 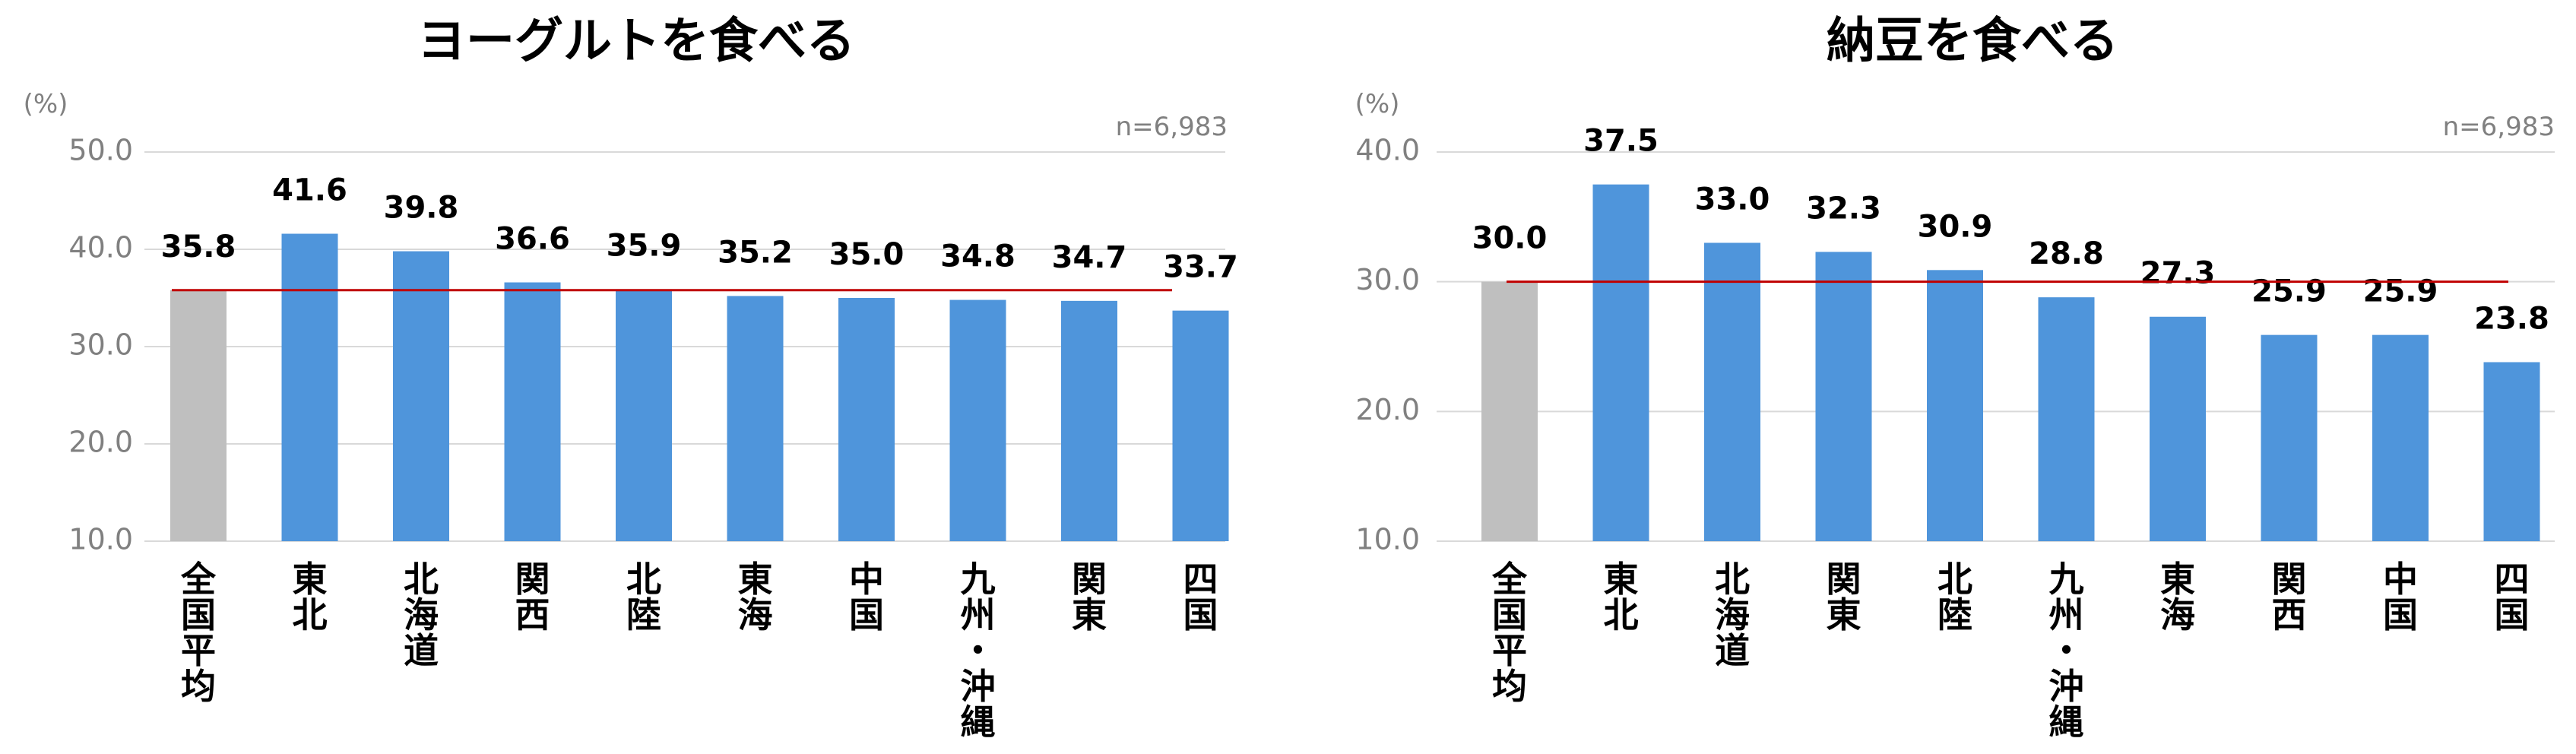 I want to click on data-label: 39.8, so click(x=421, y=209).